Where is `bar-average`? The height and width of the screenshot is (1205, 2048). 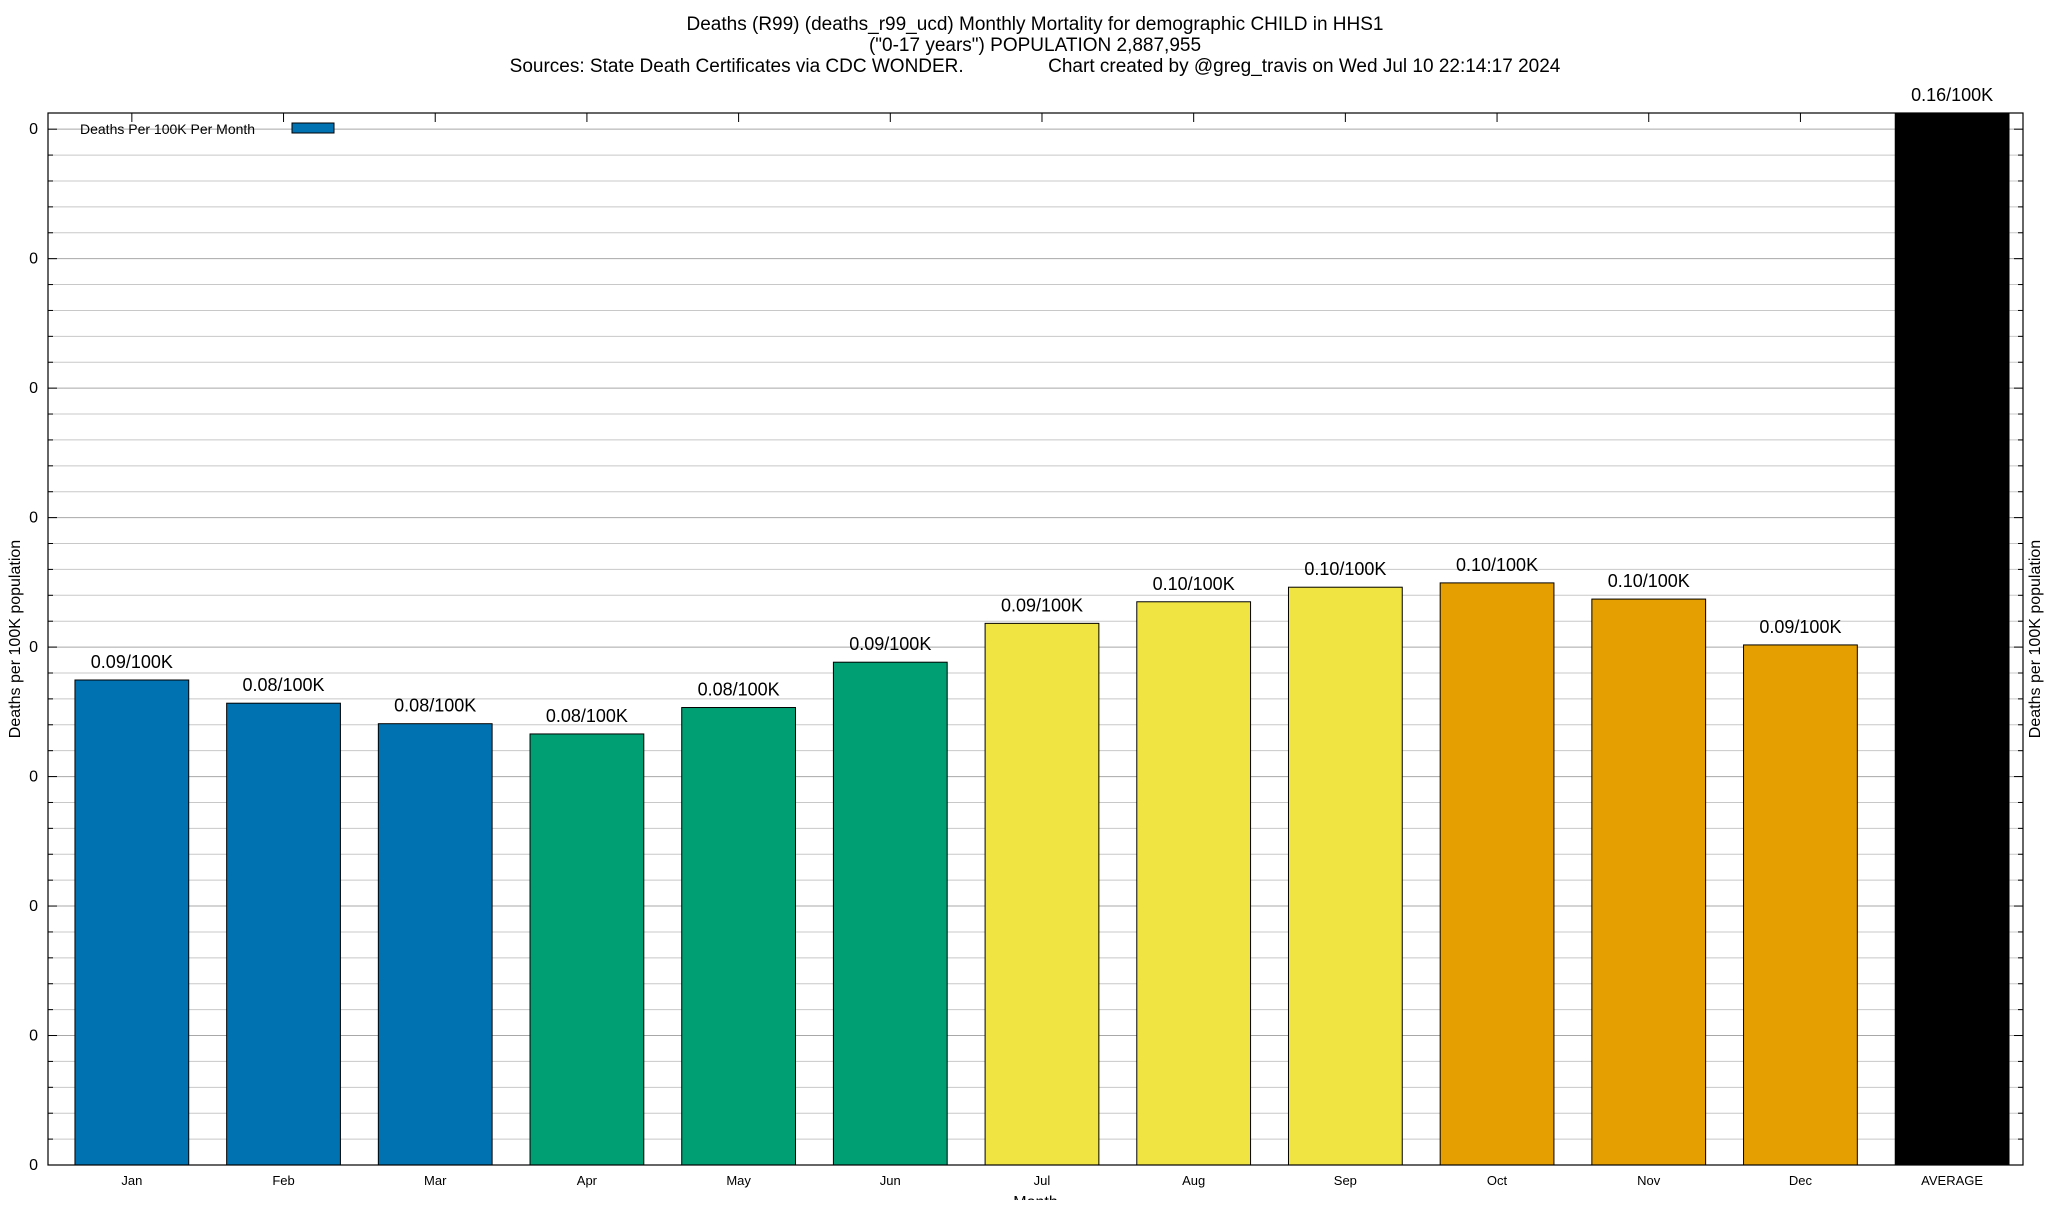
bar-average is located at coordinates (1952, 639).